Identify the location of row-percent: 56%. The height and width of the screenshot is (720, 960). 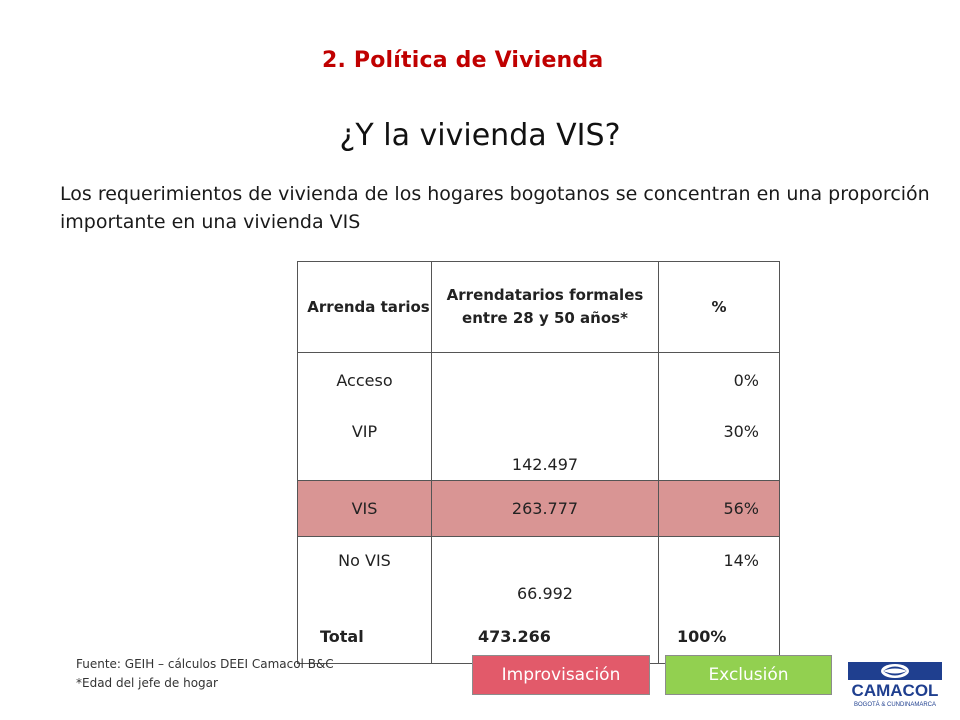
(719, 508).